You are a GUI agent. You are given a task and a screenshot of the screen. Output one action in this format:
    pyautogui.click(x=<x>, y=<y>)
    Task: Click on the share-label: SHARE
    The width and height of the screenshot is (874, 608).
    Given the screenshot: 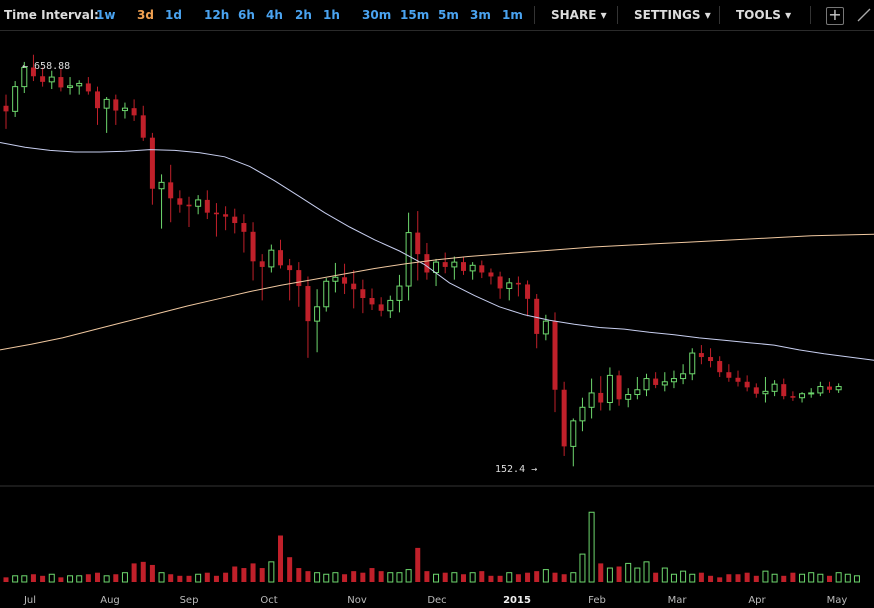 What is the action you would take?
    pyautogui.click(x=574, y=15)
    